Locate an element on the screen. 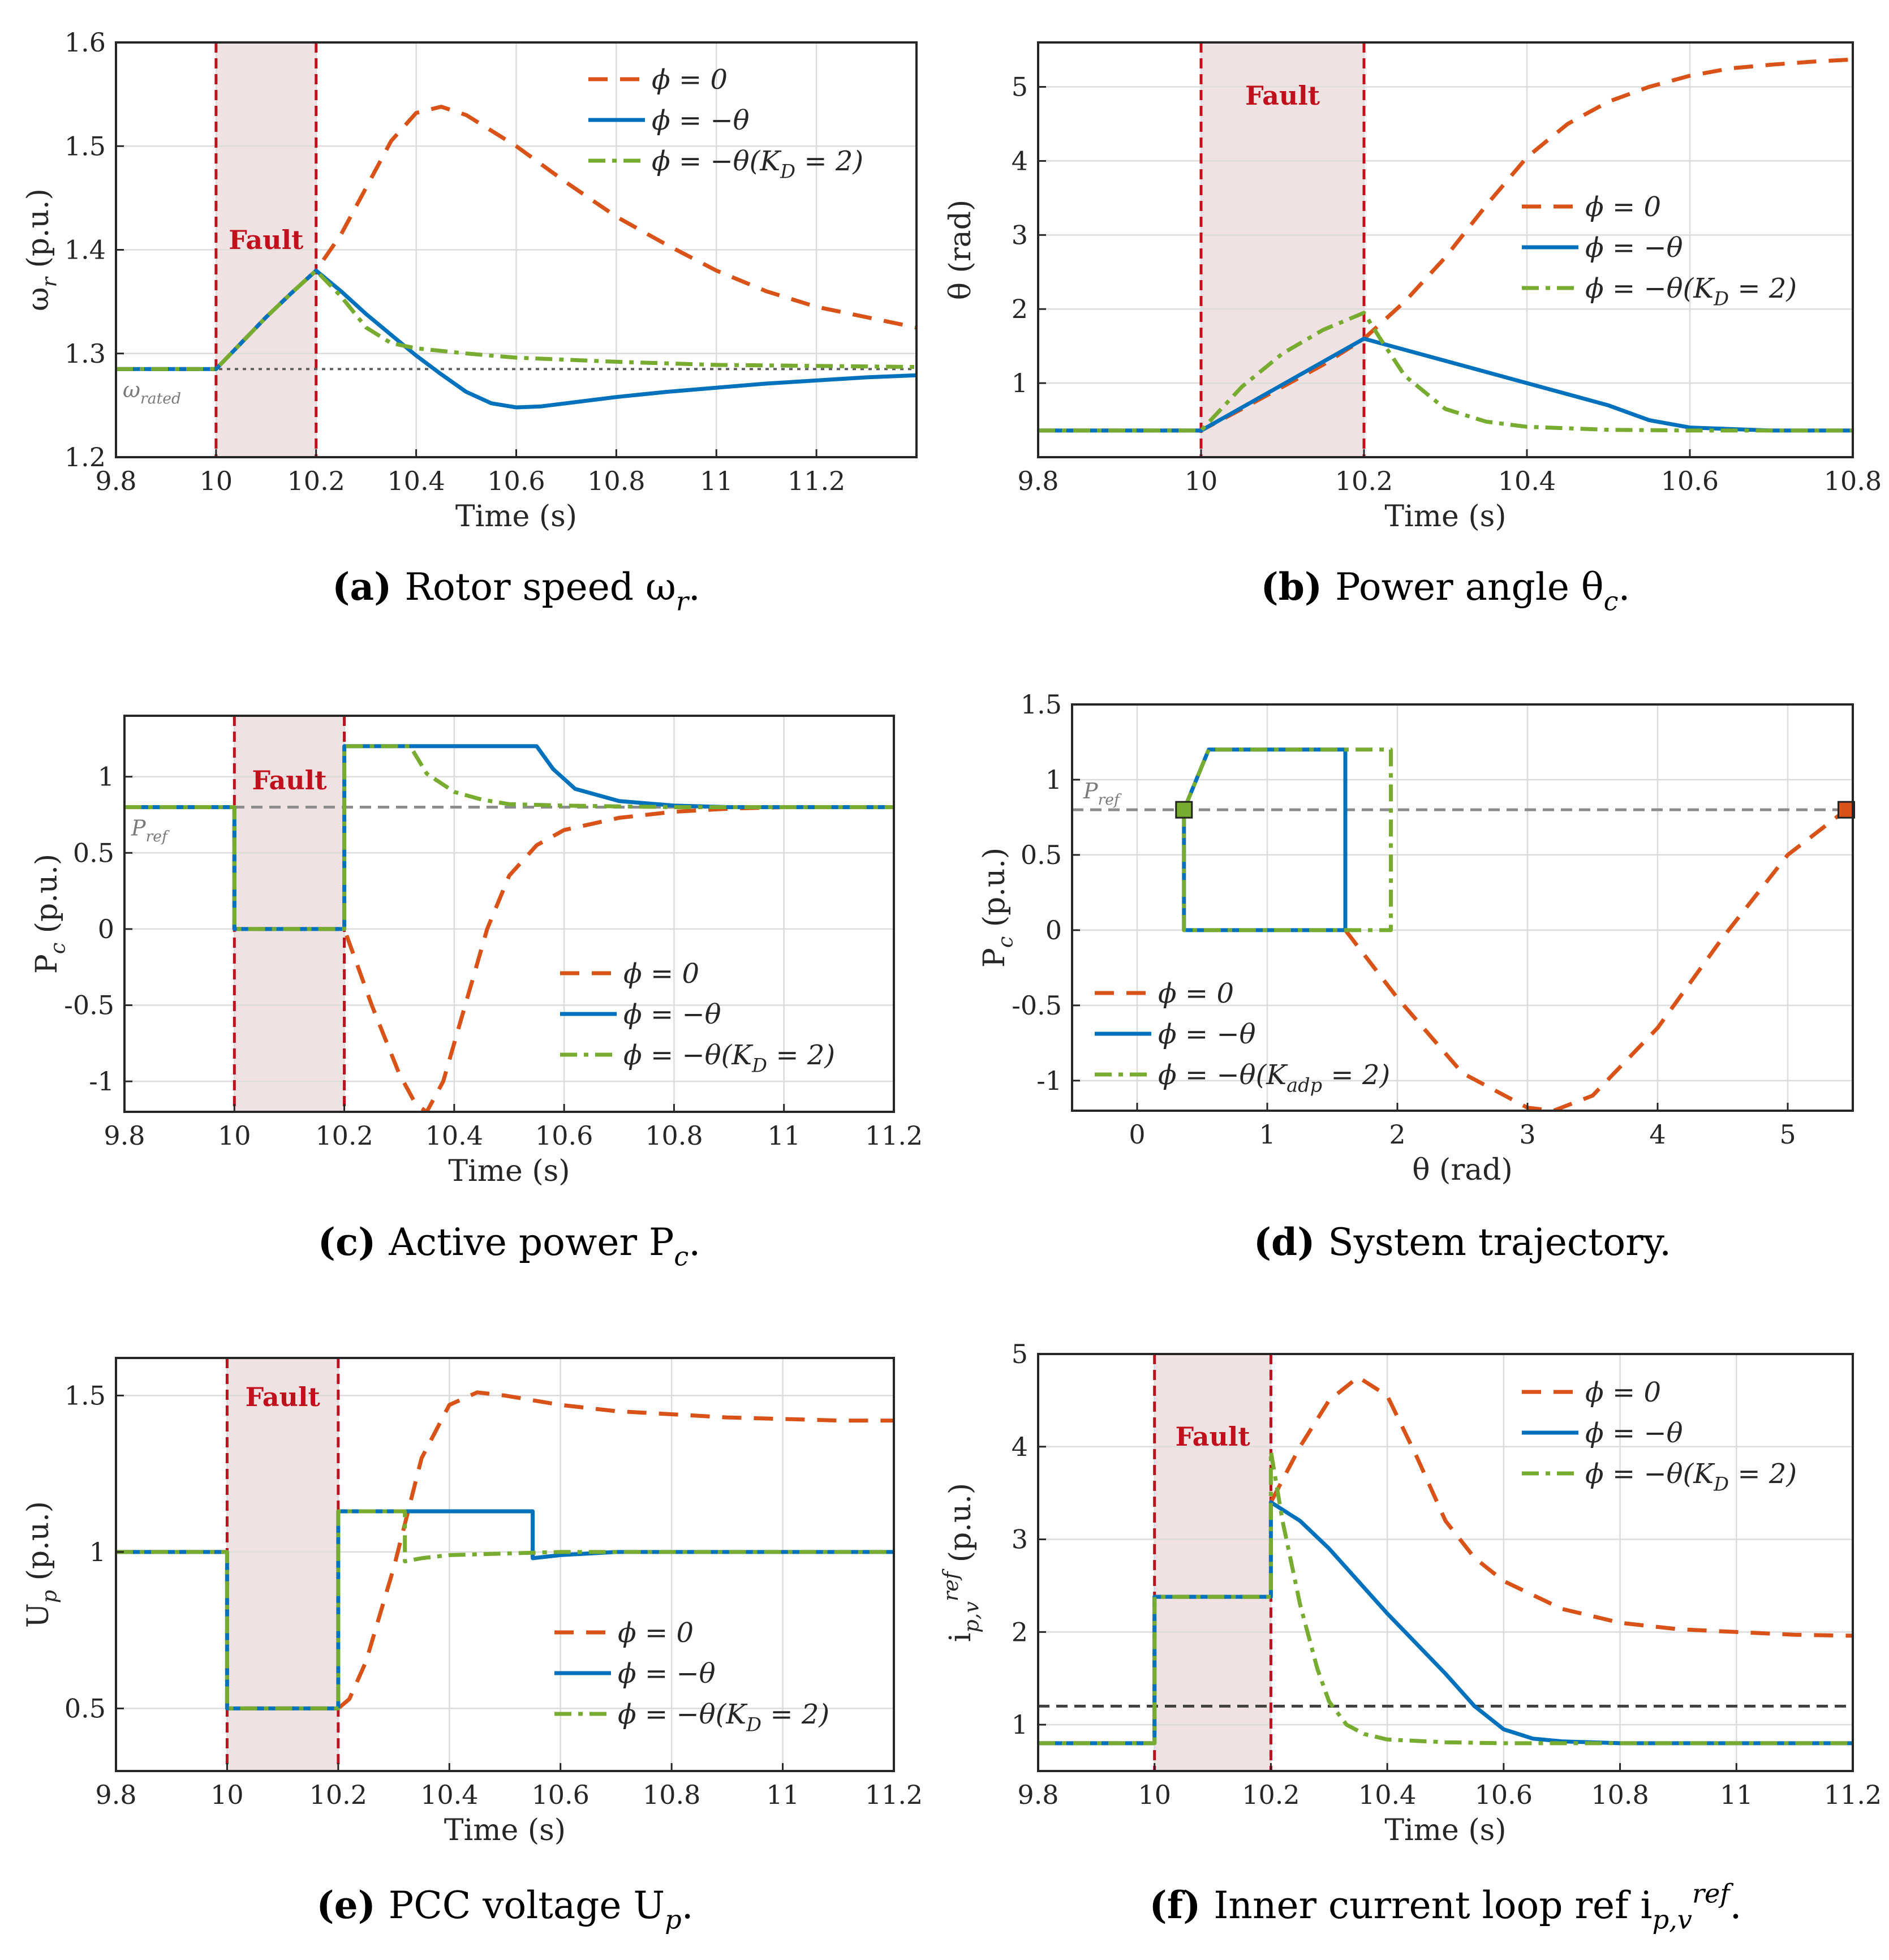 This screenshot has width=1889, height=1960. trajectory-marker is located at coordinates (1846, 810).